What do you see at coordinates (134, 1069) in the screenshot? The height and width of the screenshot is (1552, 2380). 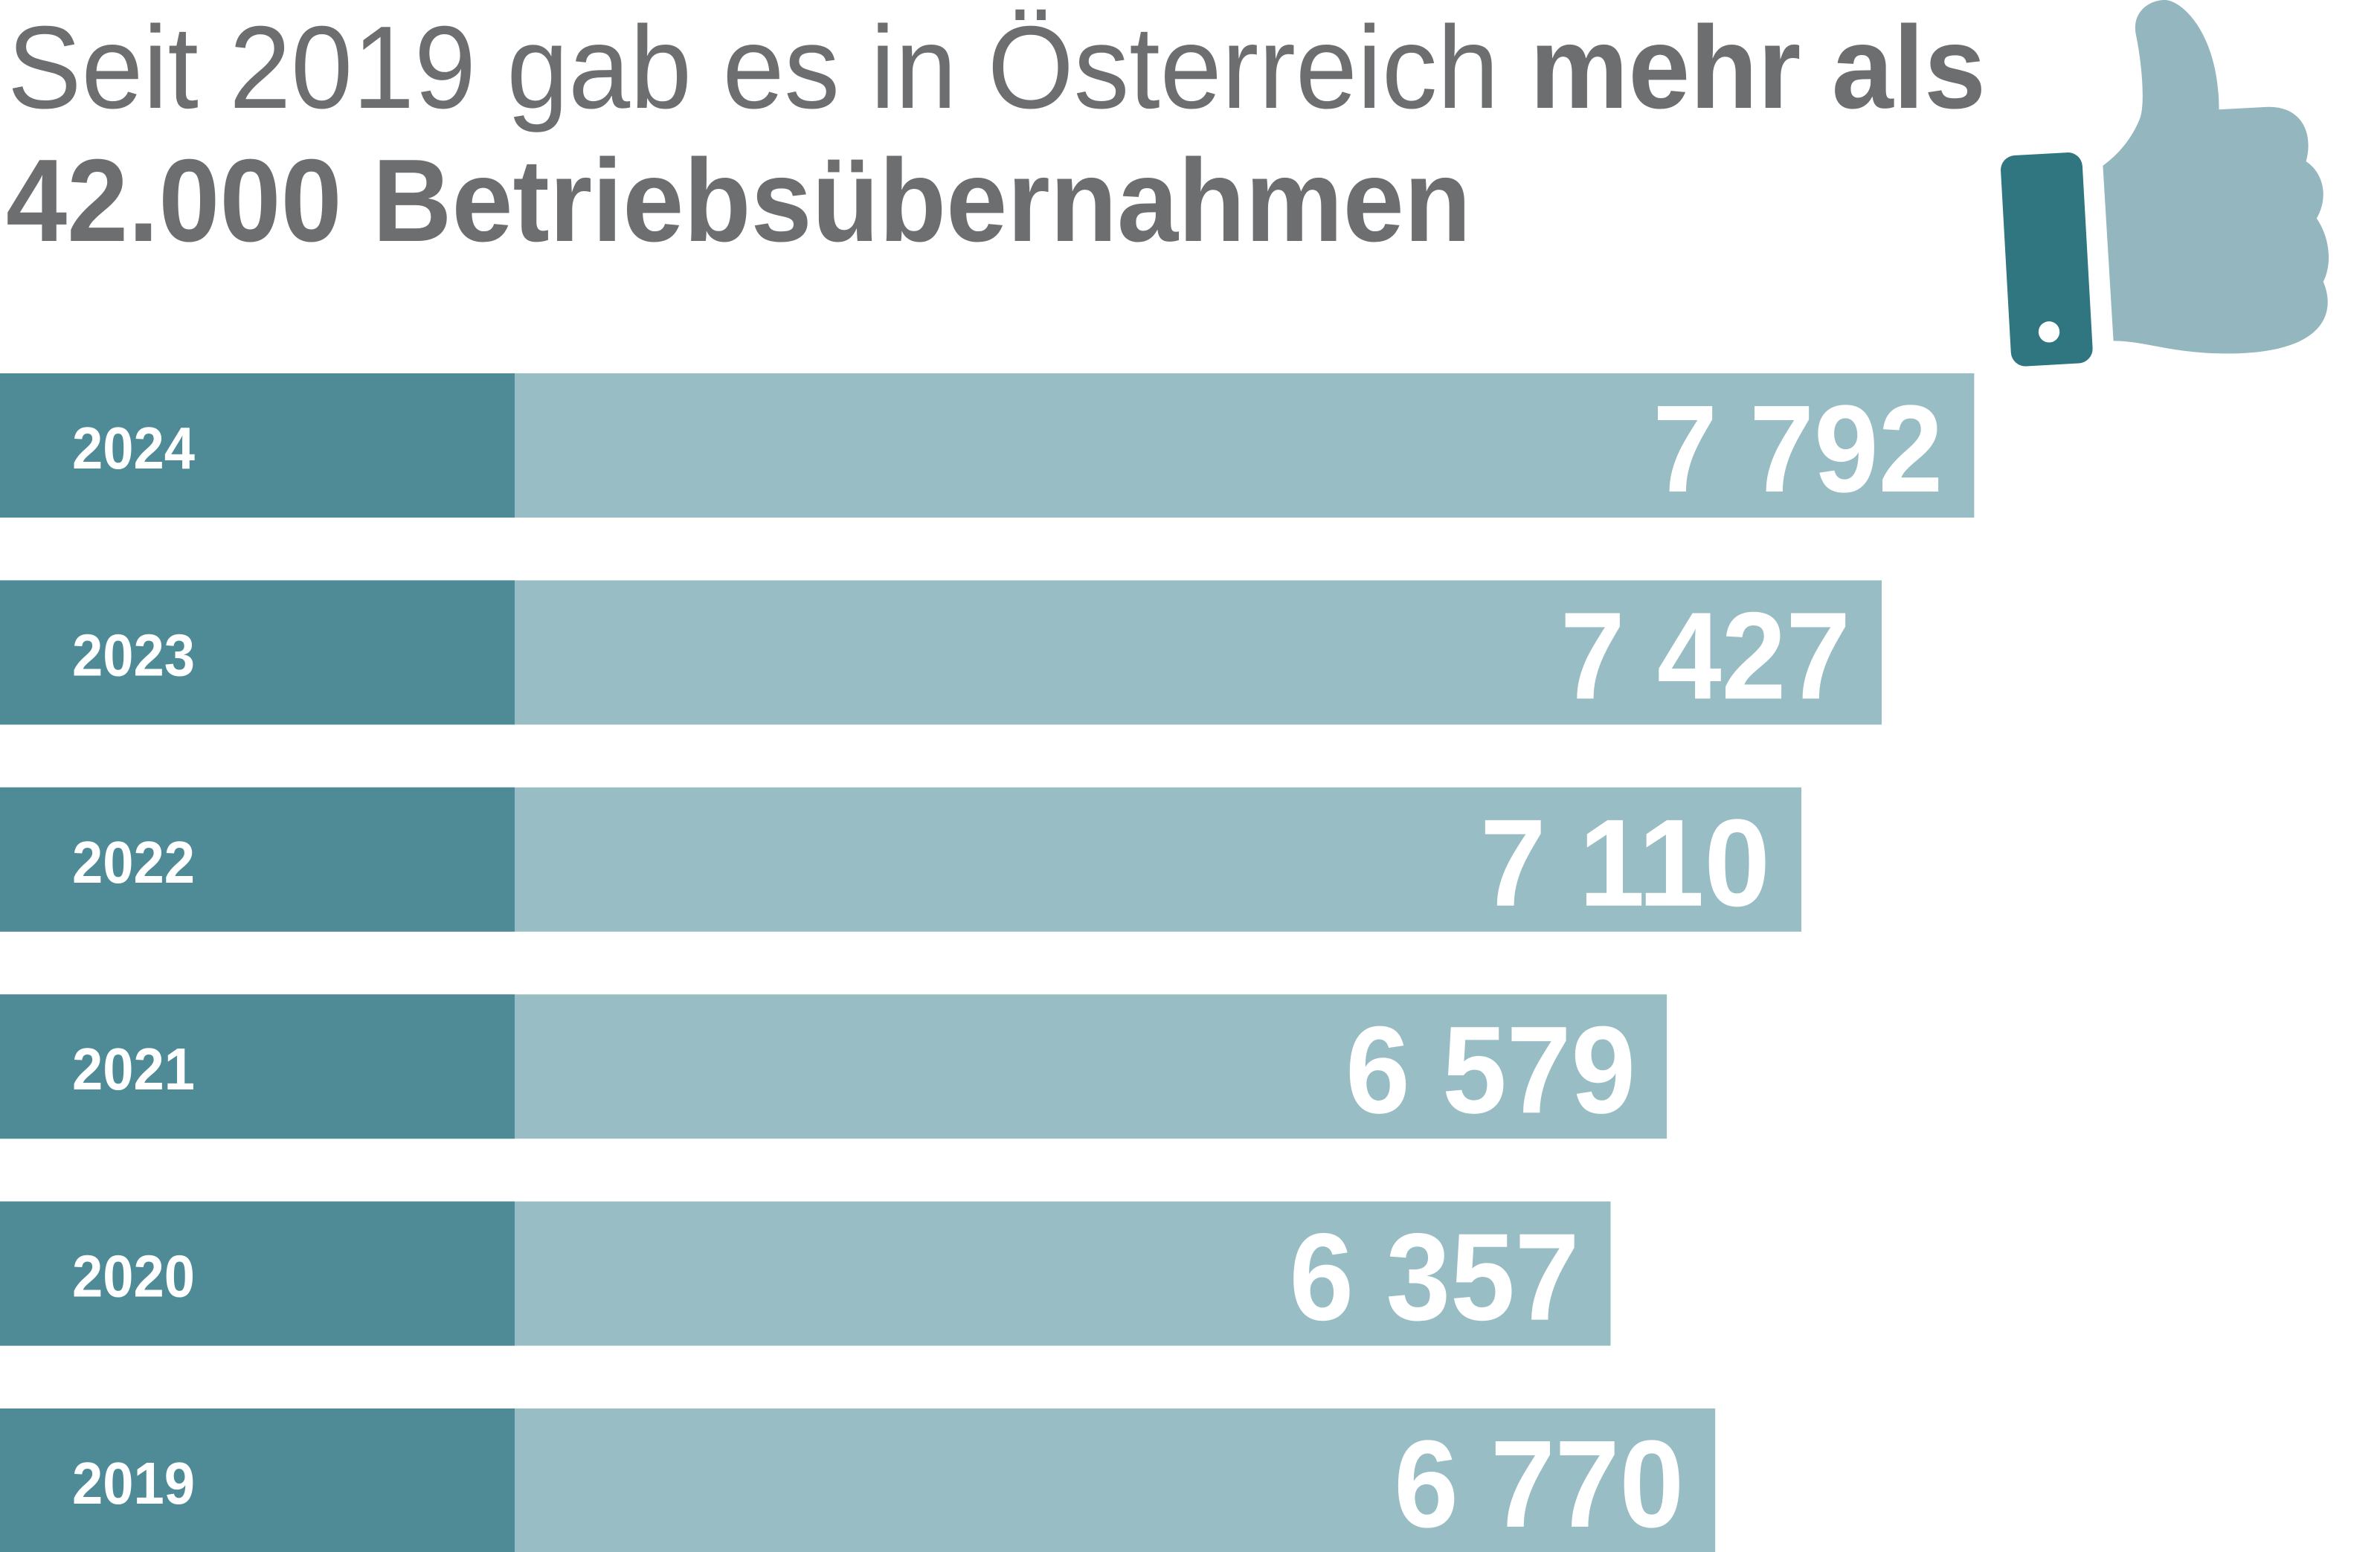 I see `category-label-2021: 2021` at bounding box center [134, 1069].